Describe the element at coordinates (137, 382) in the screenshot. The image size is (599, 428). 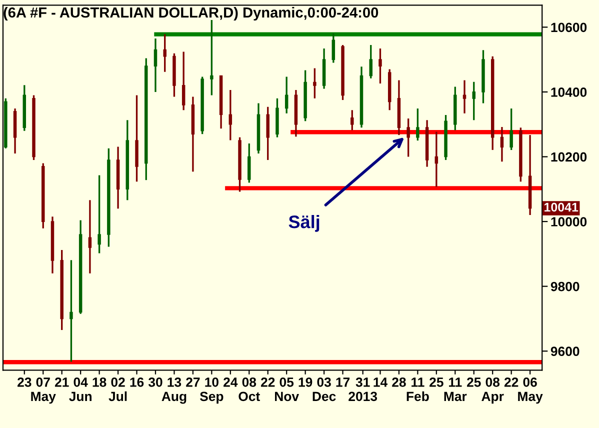
I see `x-tick-label: 16` at that location.